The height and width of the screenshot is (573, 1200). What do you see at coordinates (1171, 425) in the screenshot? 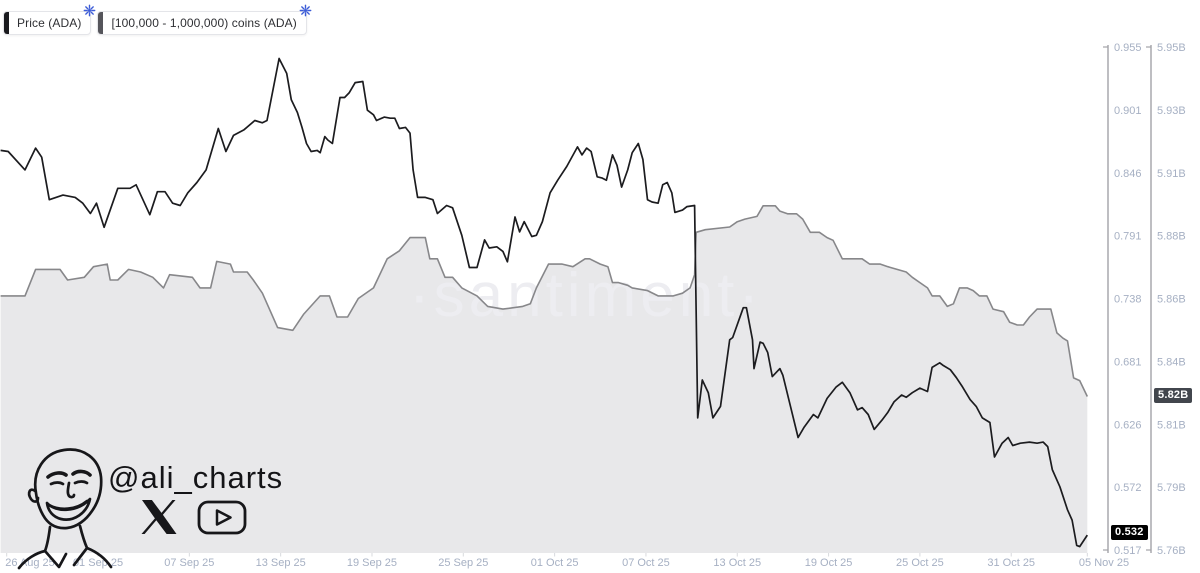
I see `supply-axis-label: 5.81B` at bounding box center [1171, 425].